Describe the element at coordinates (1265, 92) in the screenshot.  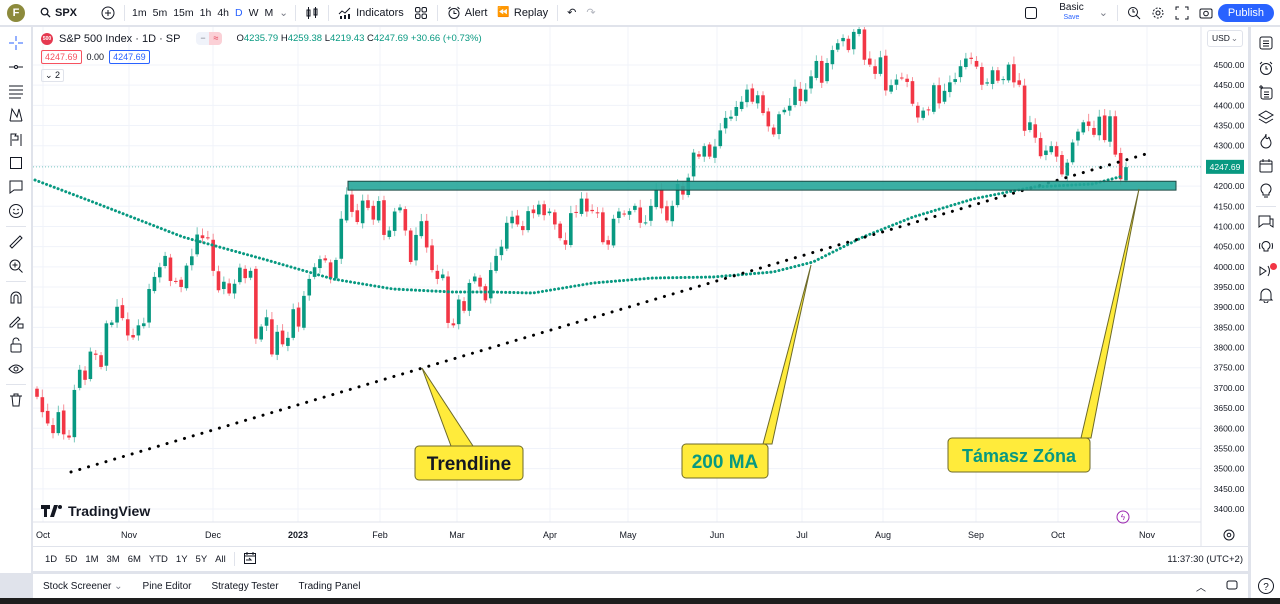
I see `data-window-button` at that location.